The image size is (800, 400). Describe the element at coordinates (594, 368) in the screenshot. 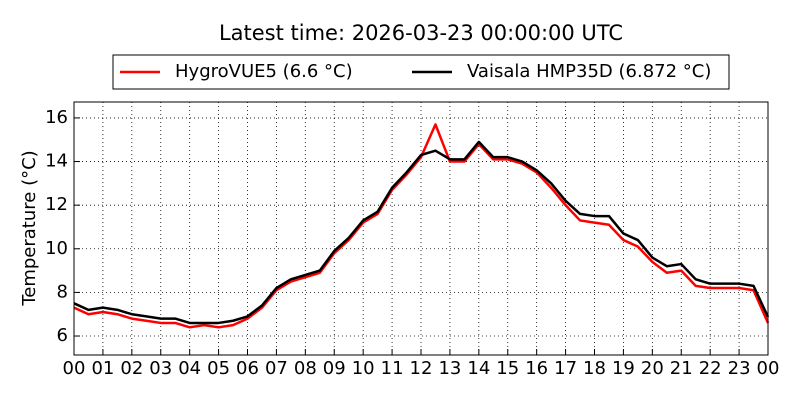

I see `x-tick-label: 18` at that location.